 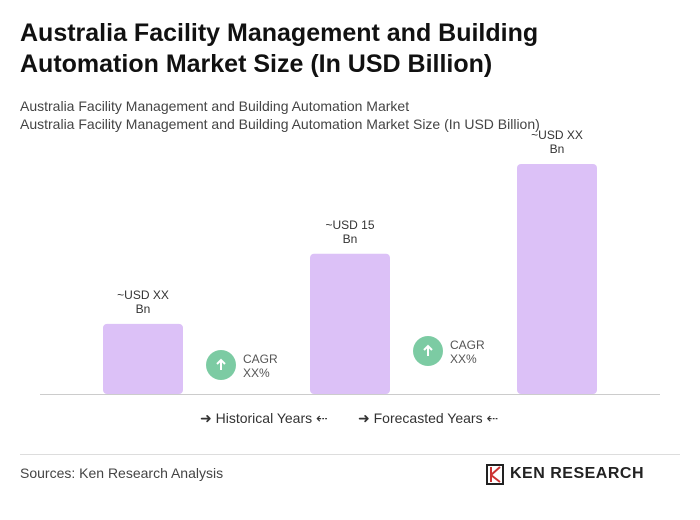 I want to click on legend-entry: ➜ Historical Years ⇠, so click(x=264, y=418).